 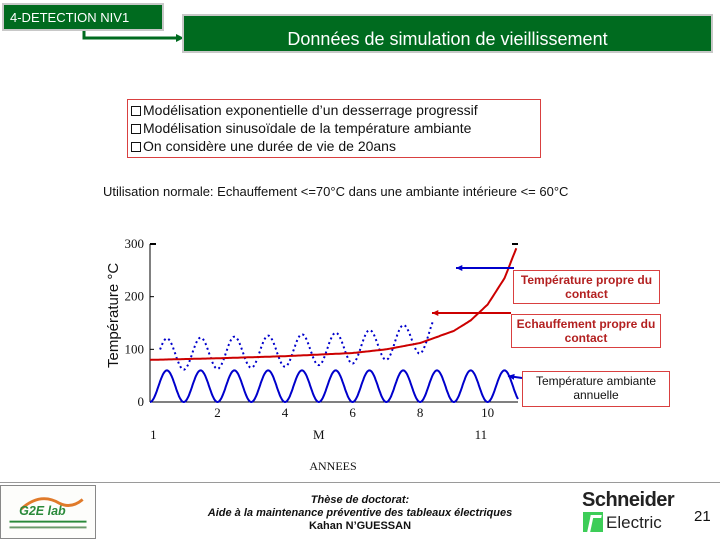 I want to click on callout-contact-temperature: Température propre du contact, so click(x=586, y=287).